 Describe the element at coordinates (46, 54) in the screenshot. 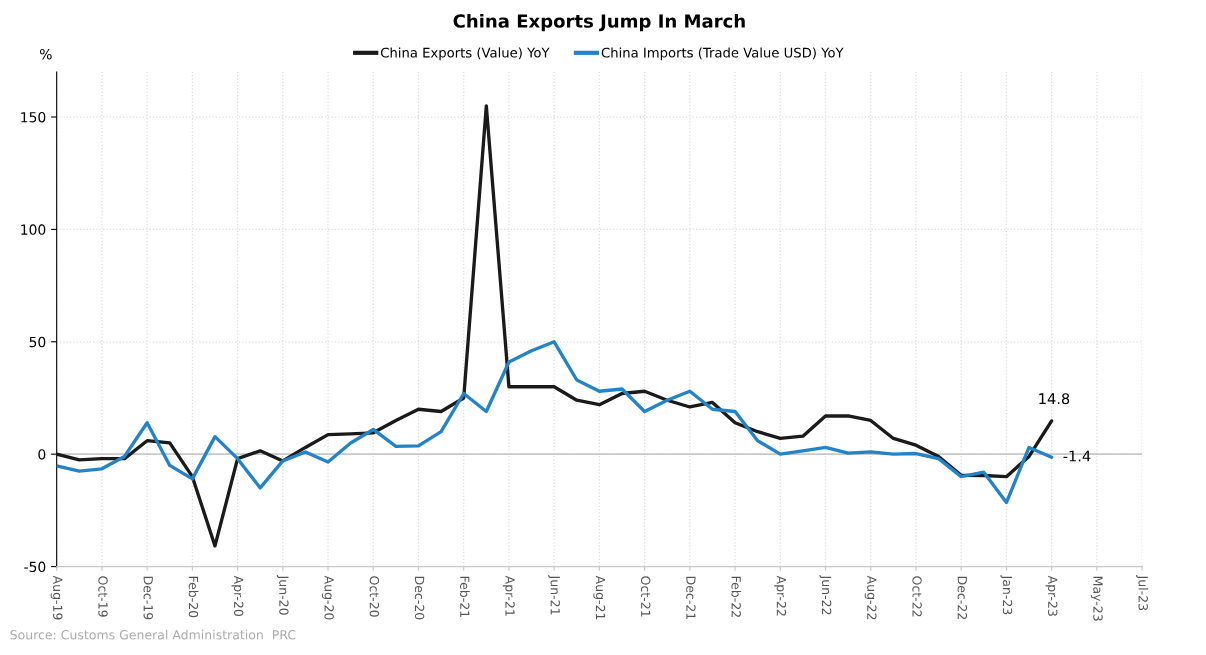

I see `y-axis-title: %` at that location.